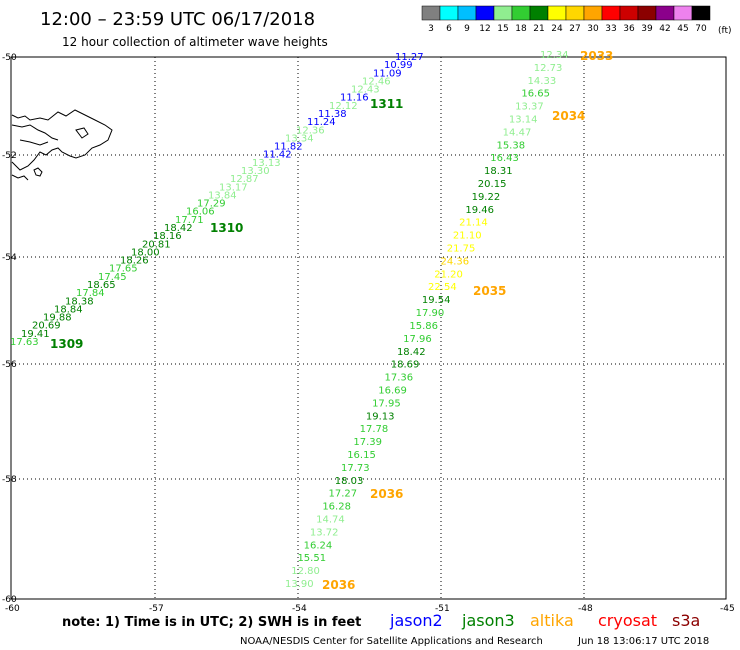 Image resolution: width=740 pixels, height=650 pixels. Describe the element at coordinates (416, 620) in the screenshot. I see `satellite-legend-item: jason2` at that location.